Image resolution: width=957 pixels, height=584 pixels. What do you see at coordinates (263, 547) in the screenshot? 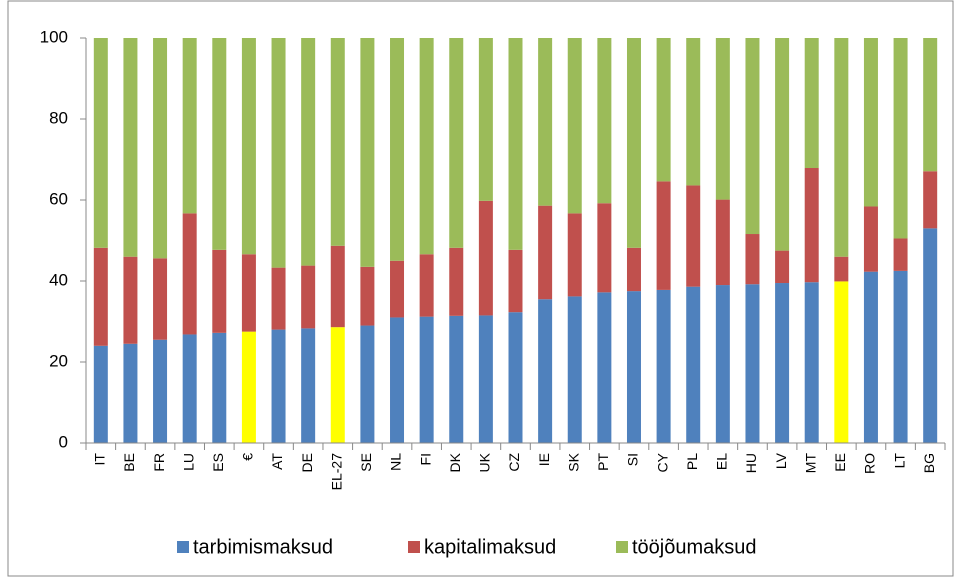
I see `legend-label: tarbimismaksud` at bounding box center [263, 547].